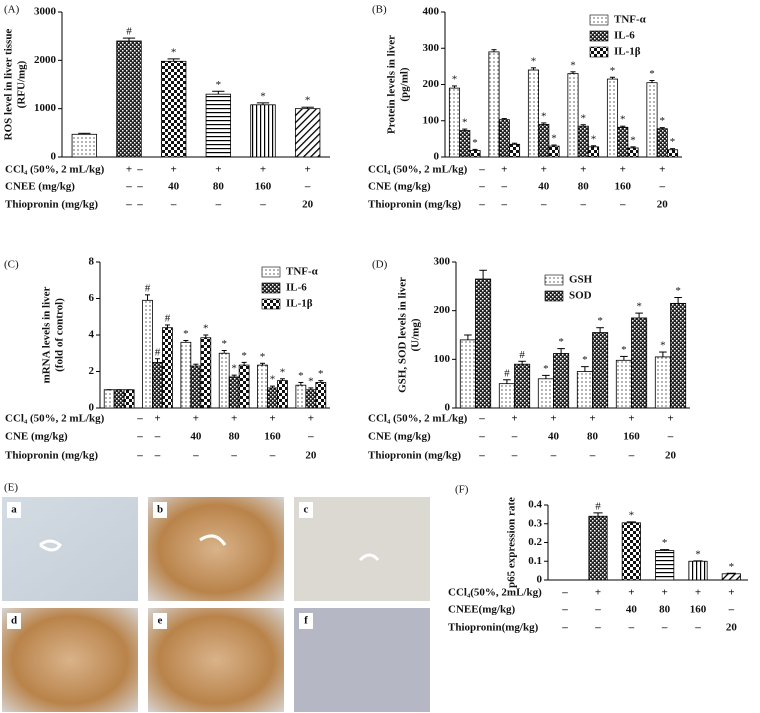  What do you see at coordinates (665, 610) in the screenshot?
I see `cell: 80` at bounding box center [665, 610].